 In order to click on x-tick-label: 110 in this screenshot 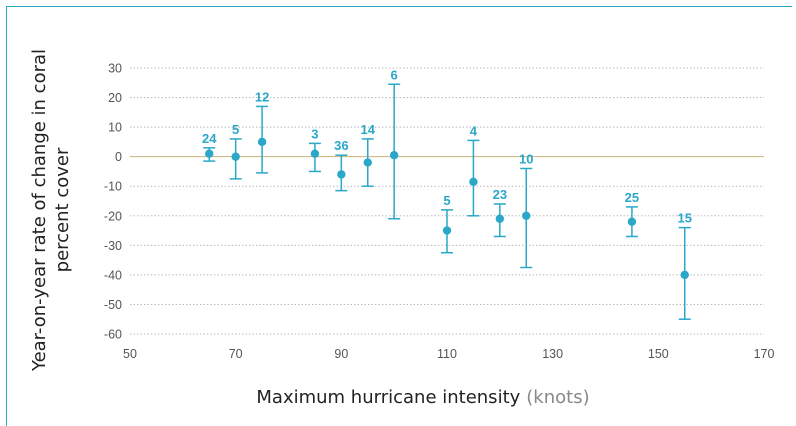, I will do `click(447, 354)`.